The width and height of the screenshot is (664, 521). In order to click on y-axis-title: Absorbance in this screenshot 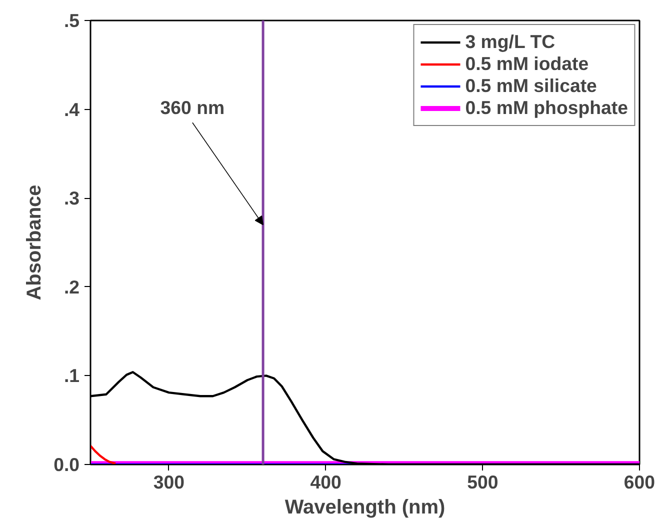, I will do `click(35, 242)`.